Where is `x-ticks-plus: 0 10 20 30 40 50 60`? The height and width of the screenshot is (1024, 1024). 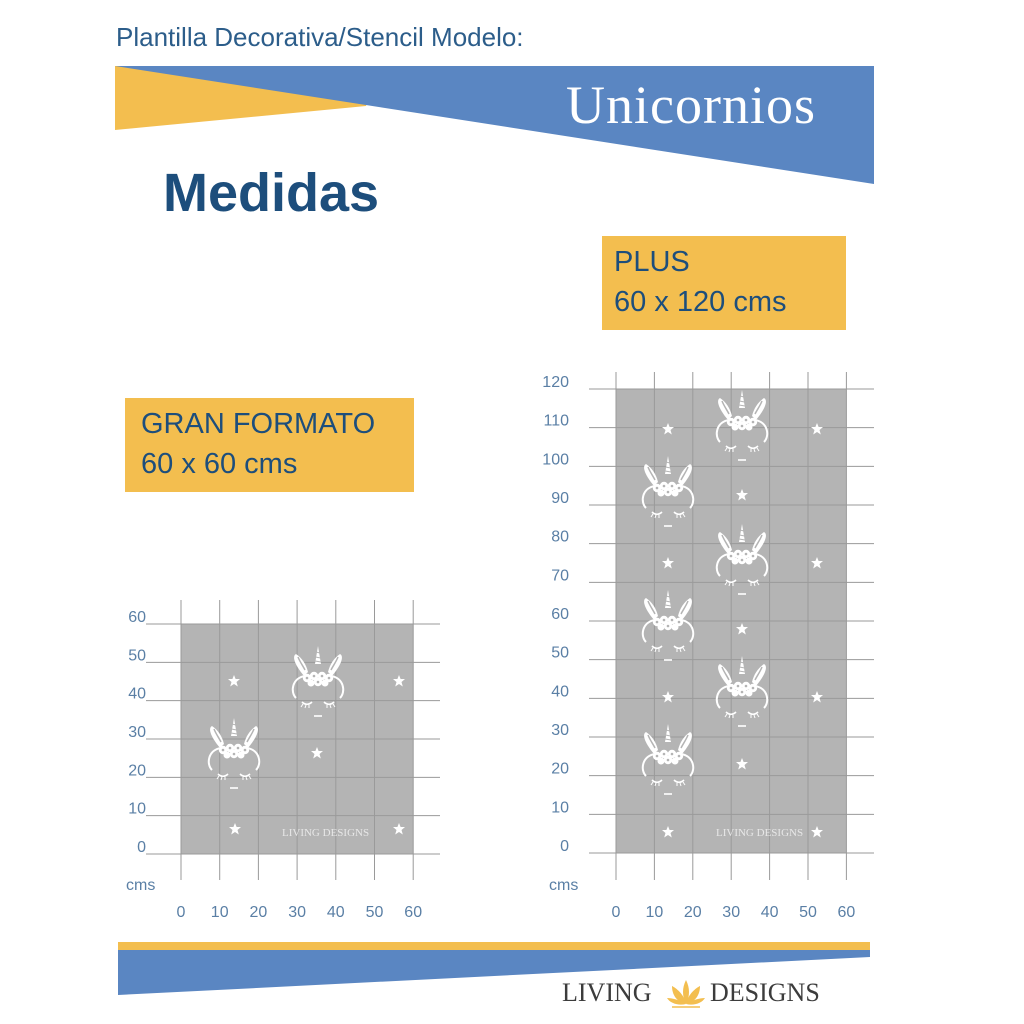
x-ticks-plus: 0 10 20 30 40 50 60 is located at coordinates (734, 912).